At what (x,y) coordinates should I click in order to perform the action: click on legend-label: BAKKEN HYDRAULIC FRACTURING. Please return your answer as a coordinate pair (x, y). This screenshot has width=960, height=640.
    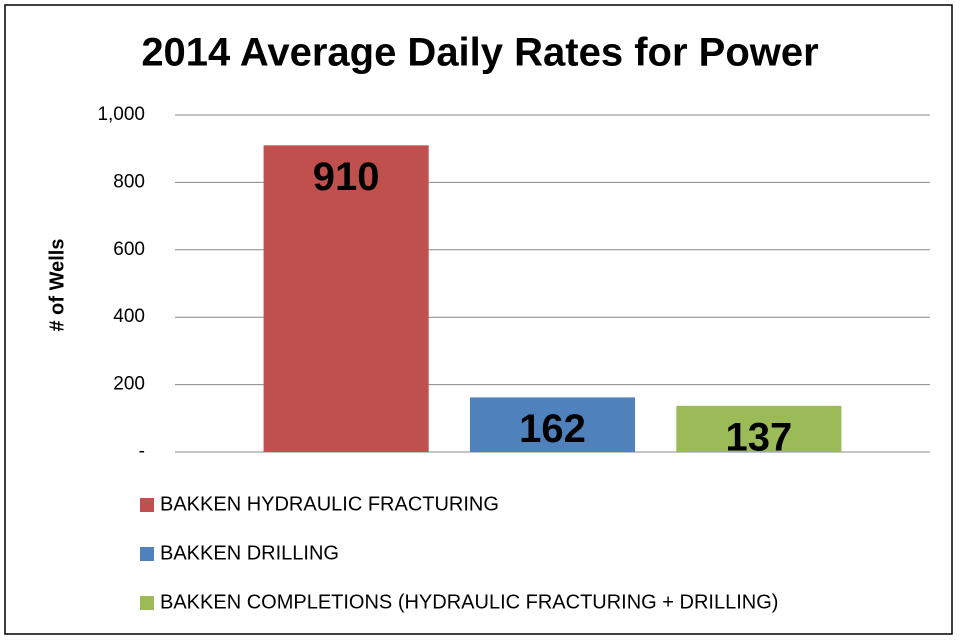
    Looking at the image, I should click on (329, 504).